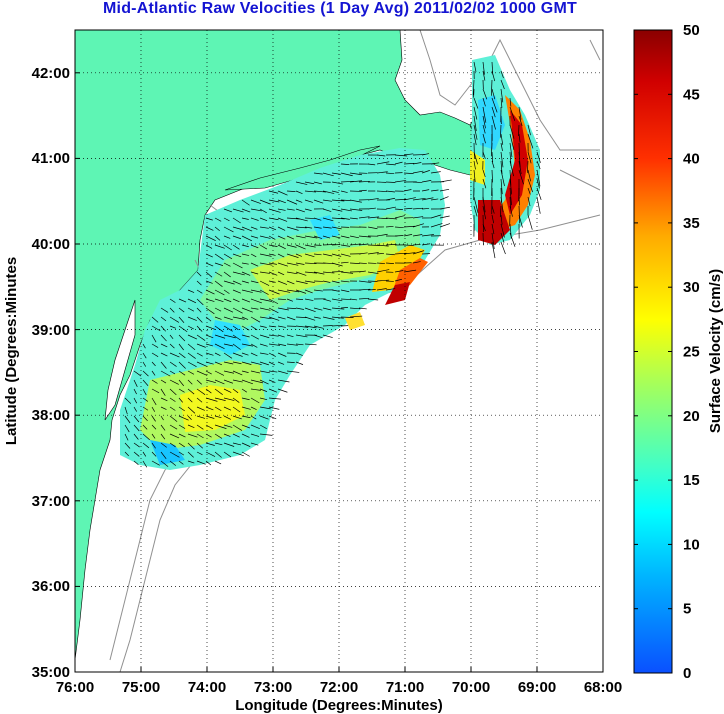  I want to click on colorbar-ticks: 0 5 10 15 20 25 30 35 40 45 50, so click(667, 352).